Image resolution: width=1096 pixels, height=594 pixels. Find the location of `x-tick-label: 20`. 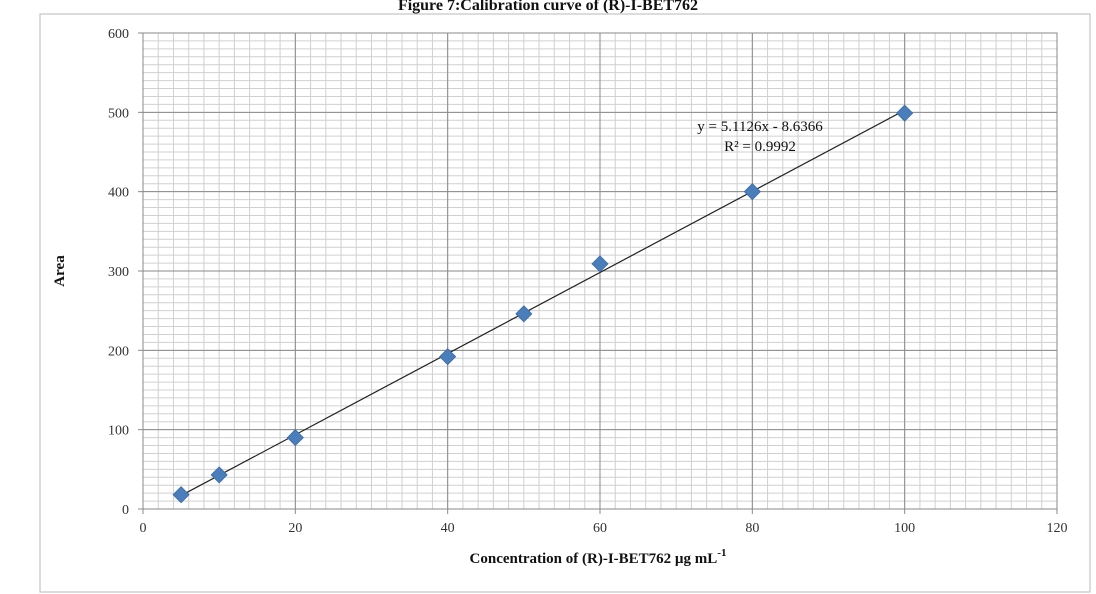

x-tick-label: 20 is located at coordinates (295, 528).